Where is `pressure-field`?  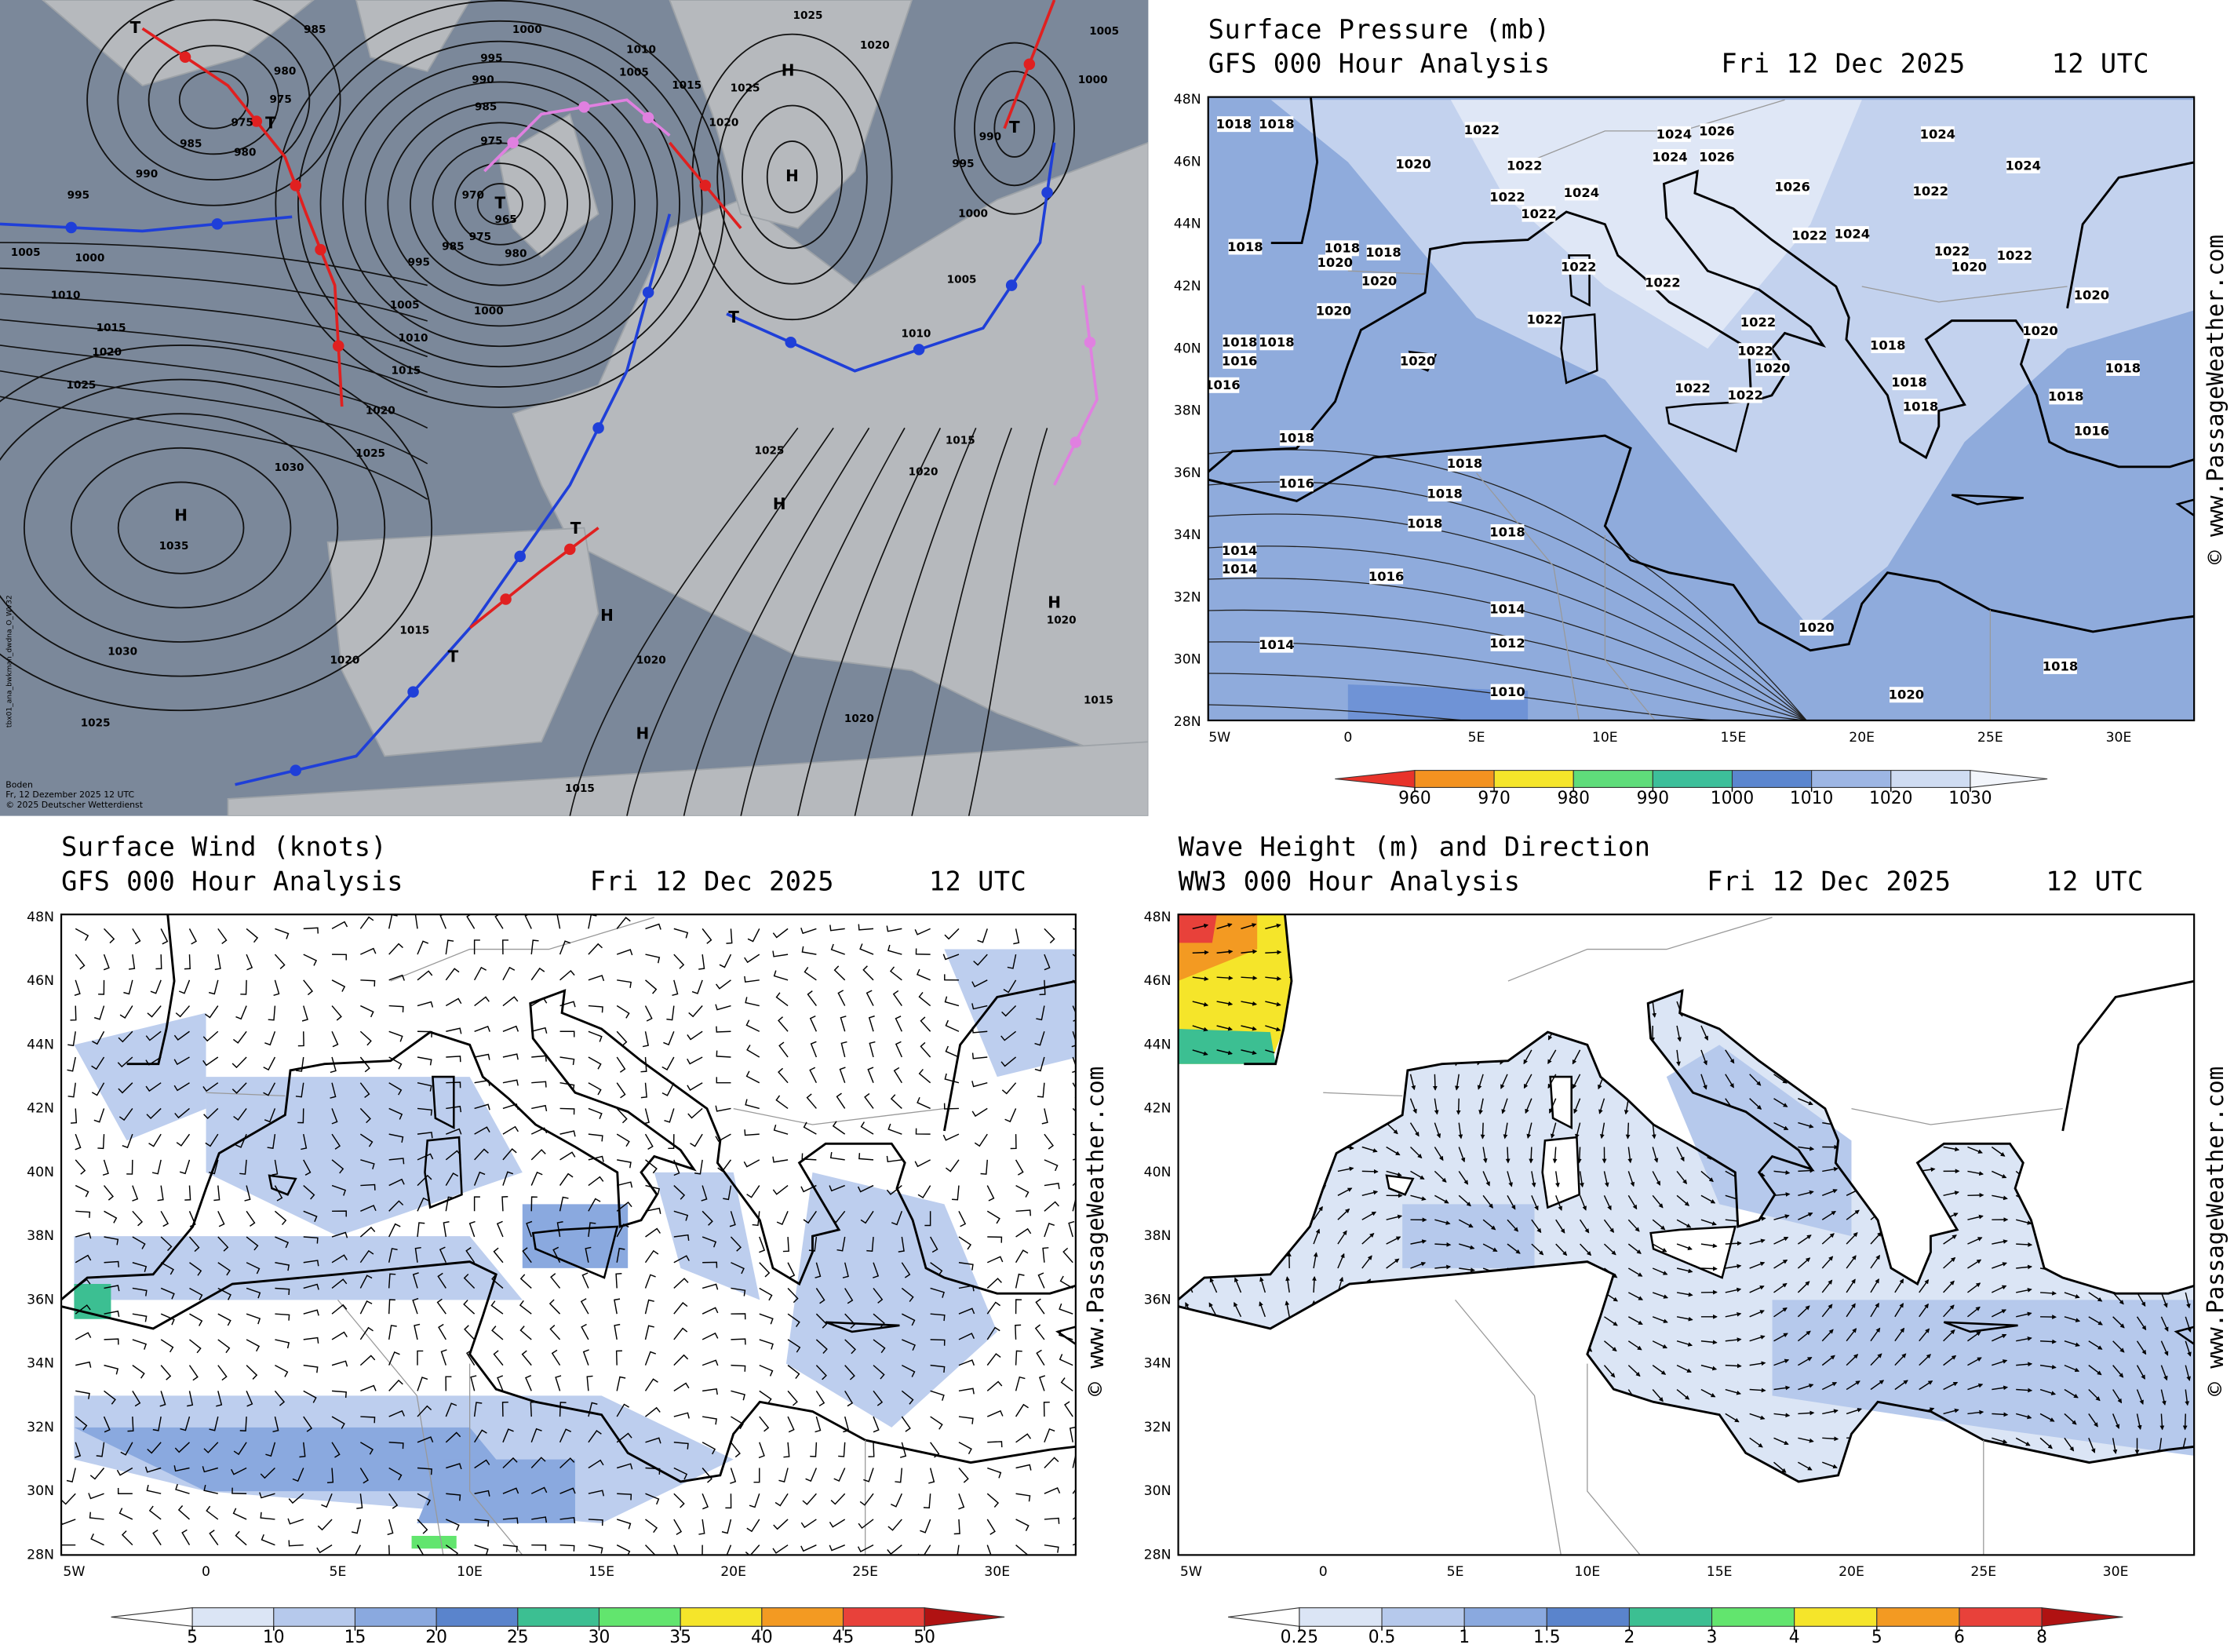
pressure-field is located at coordinates (1732, 364).